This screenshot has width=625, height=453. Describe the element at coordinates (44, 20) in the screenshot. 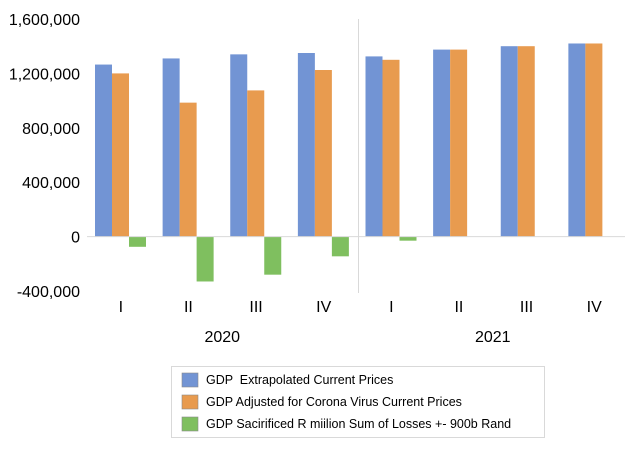

I see `y-tick-label: 1,600,000` at that location.